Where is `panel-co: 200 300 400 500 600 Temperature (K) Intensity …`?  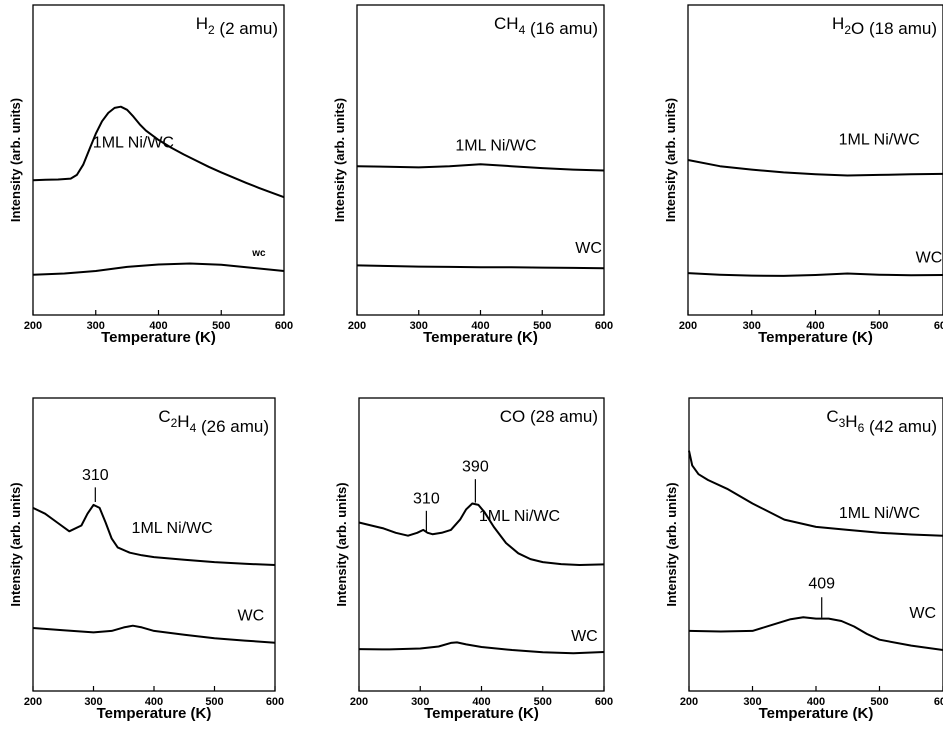
panel-co: 200 300 400 500 600 Temperature (K) Intensity … is located at coordinates (473, 559).